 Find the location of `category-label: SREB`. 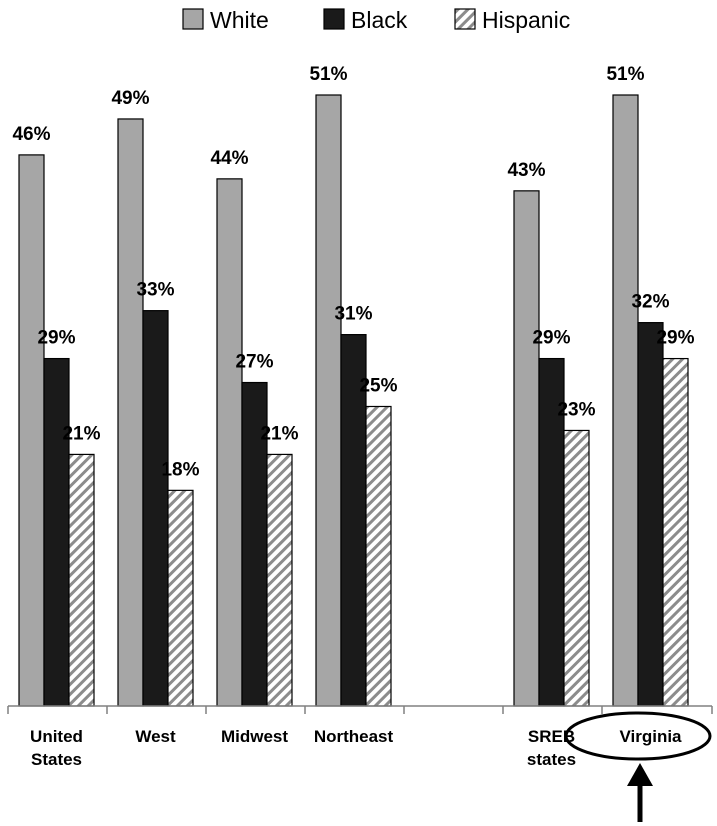

category-label: SREB is located at coordinates (551, 736).